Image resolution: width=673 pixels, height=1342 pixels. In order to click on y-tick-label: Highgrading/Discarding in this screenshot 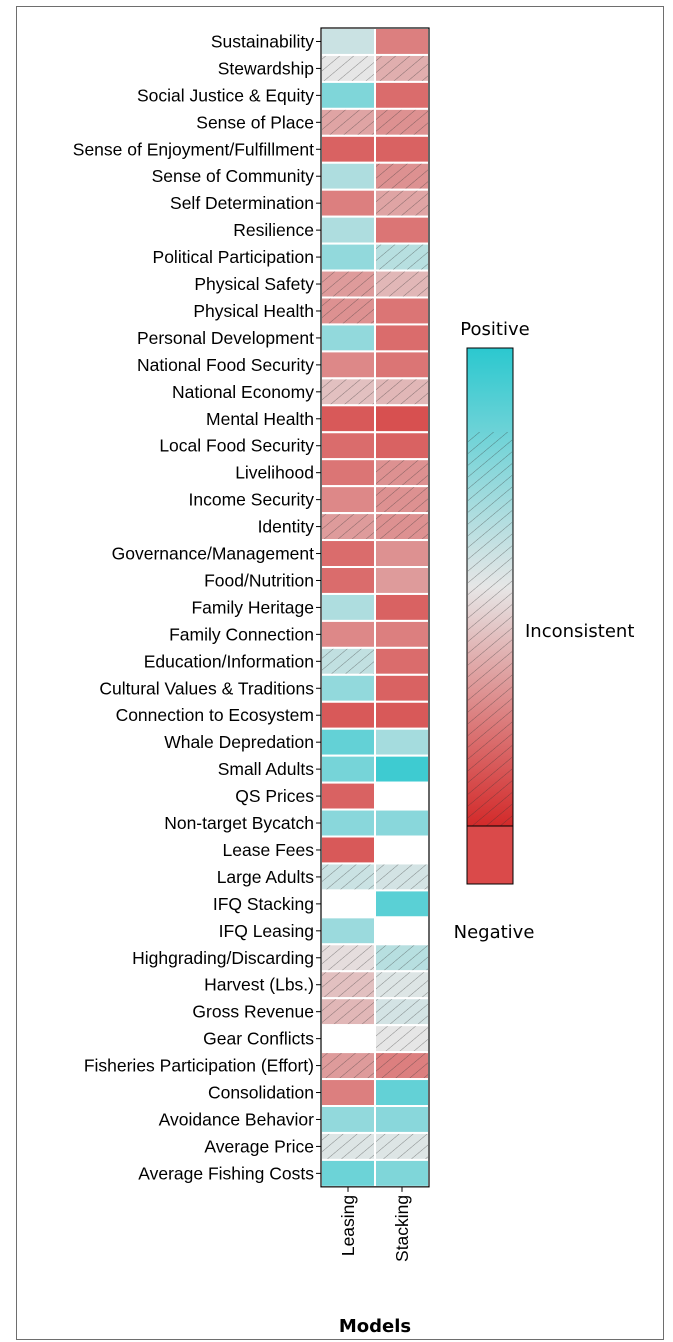, I will do `click(223, 958)`.